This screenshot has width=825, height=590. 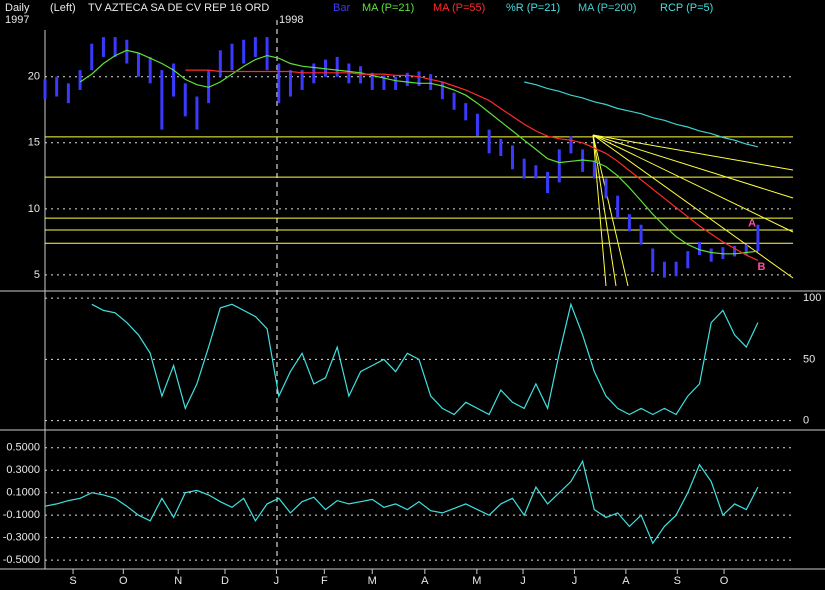 I want to click on axis-side: (Left), so click(x=63, y=8).